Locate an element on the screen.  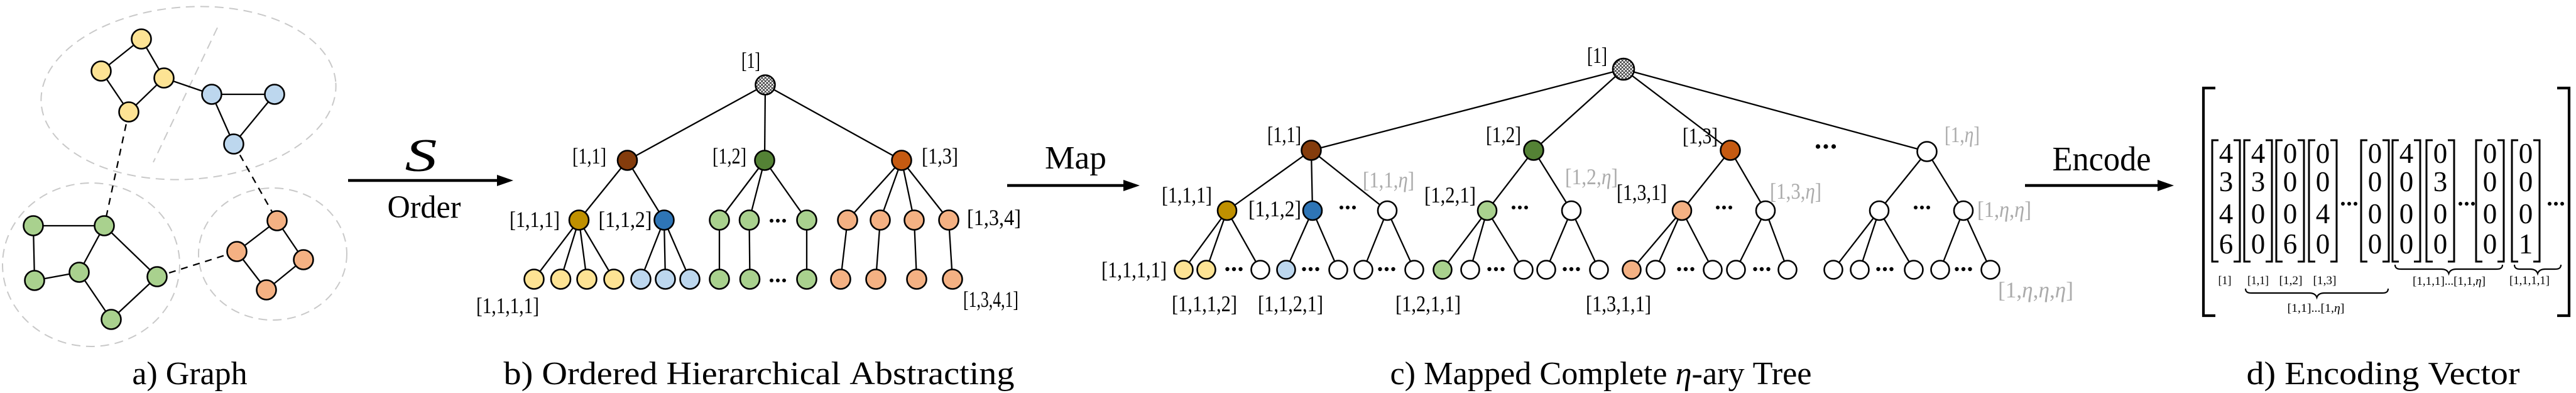
svg-text: [1,η,η,η] is located at coordinates (2036, 289).